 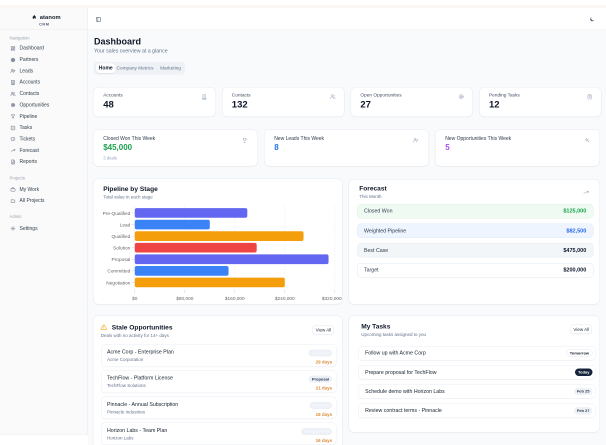 What do you see at coordinates (122, 249) in the screenshot?
I see `svg-text: Solution` at bounding box center [122, 249].